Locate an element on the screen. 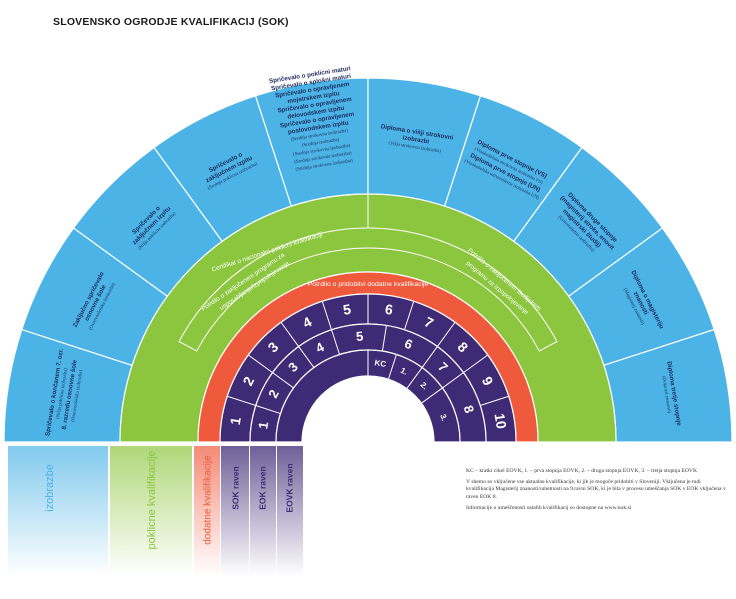 The width and height of the screenshot is (736, 599). legend-fade-eovk is located at coordinates (290, 511).